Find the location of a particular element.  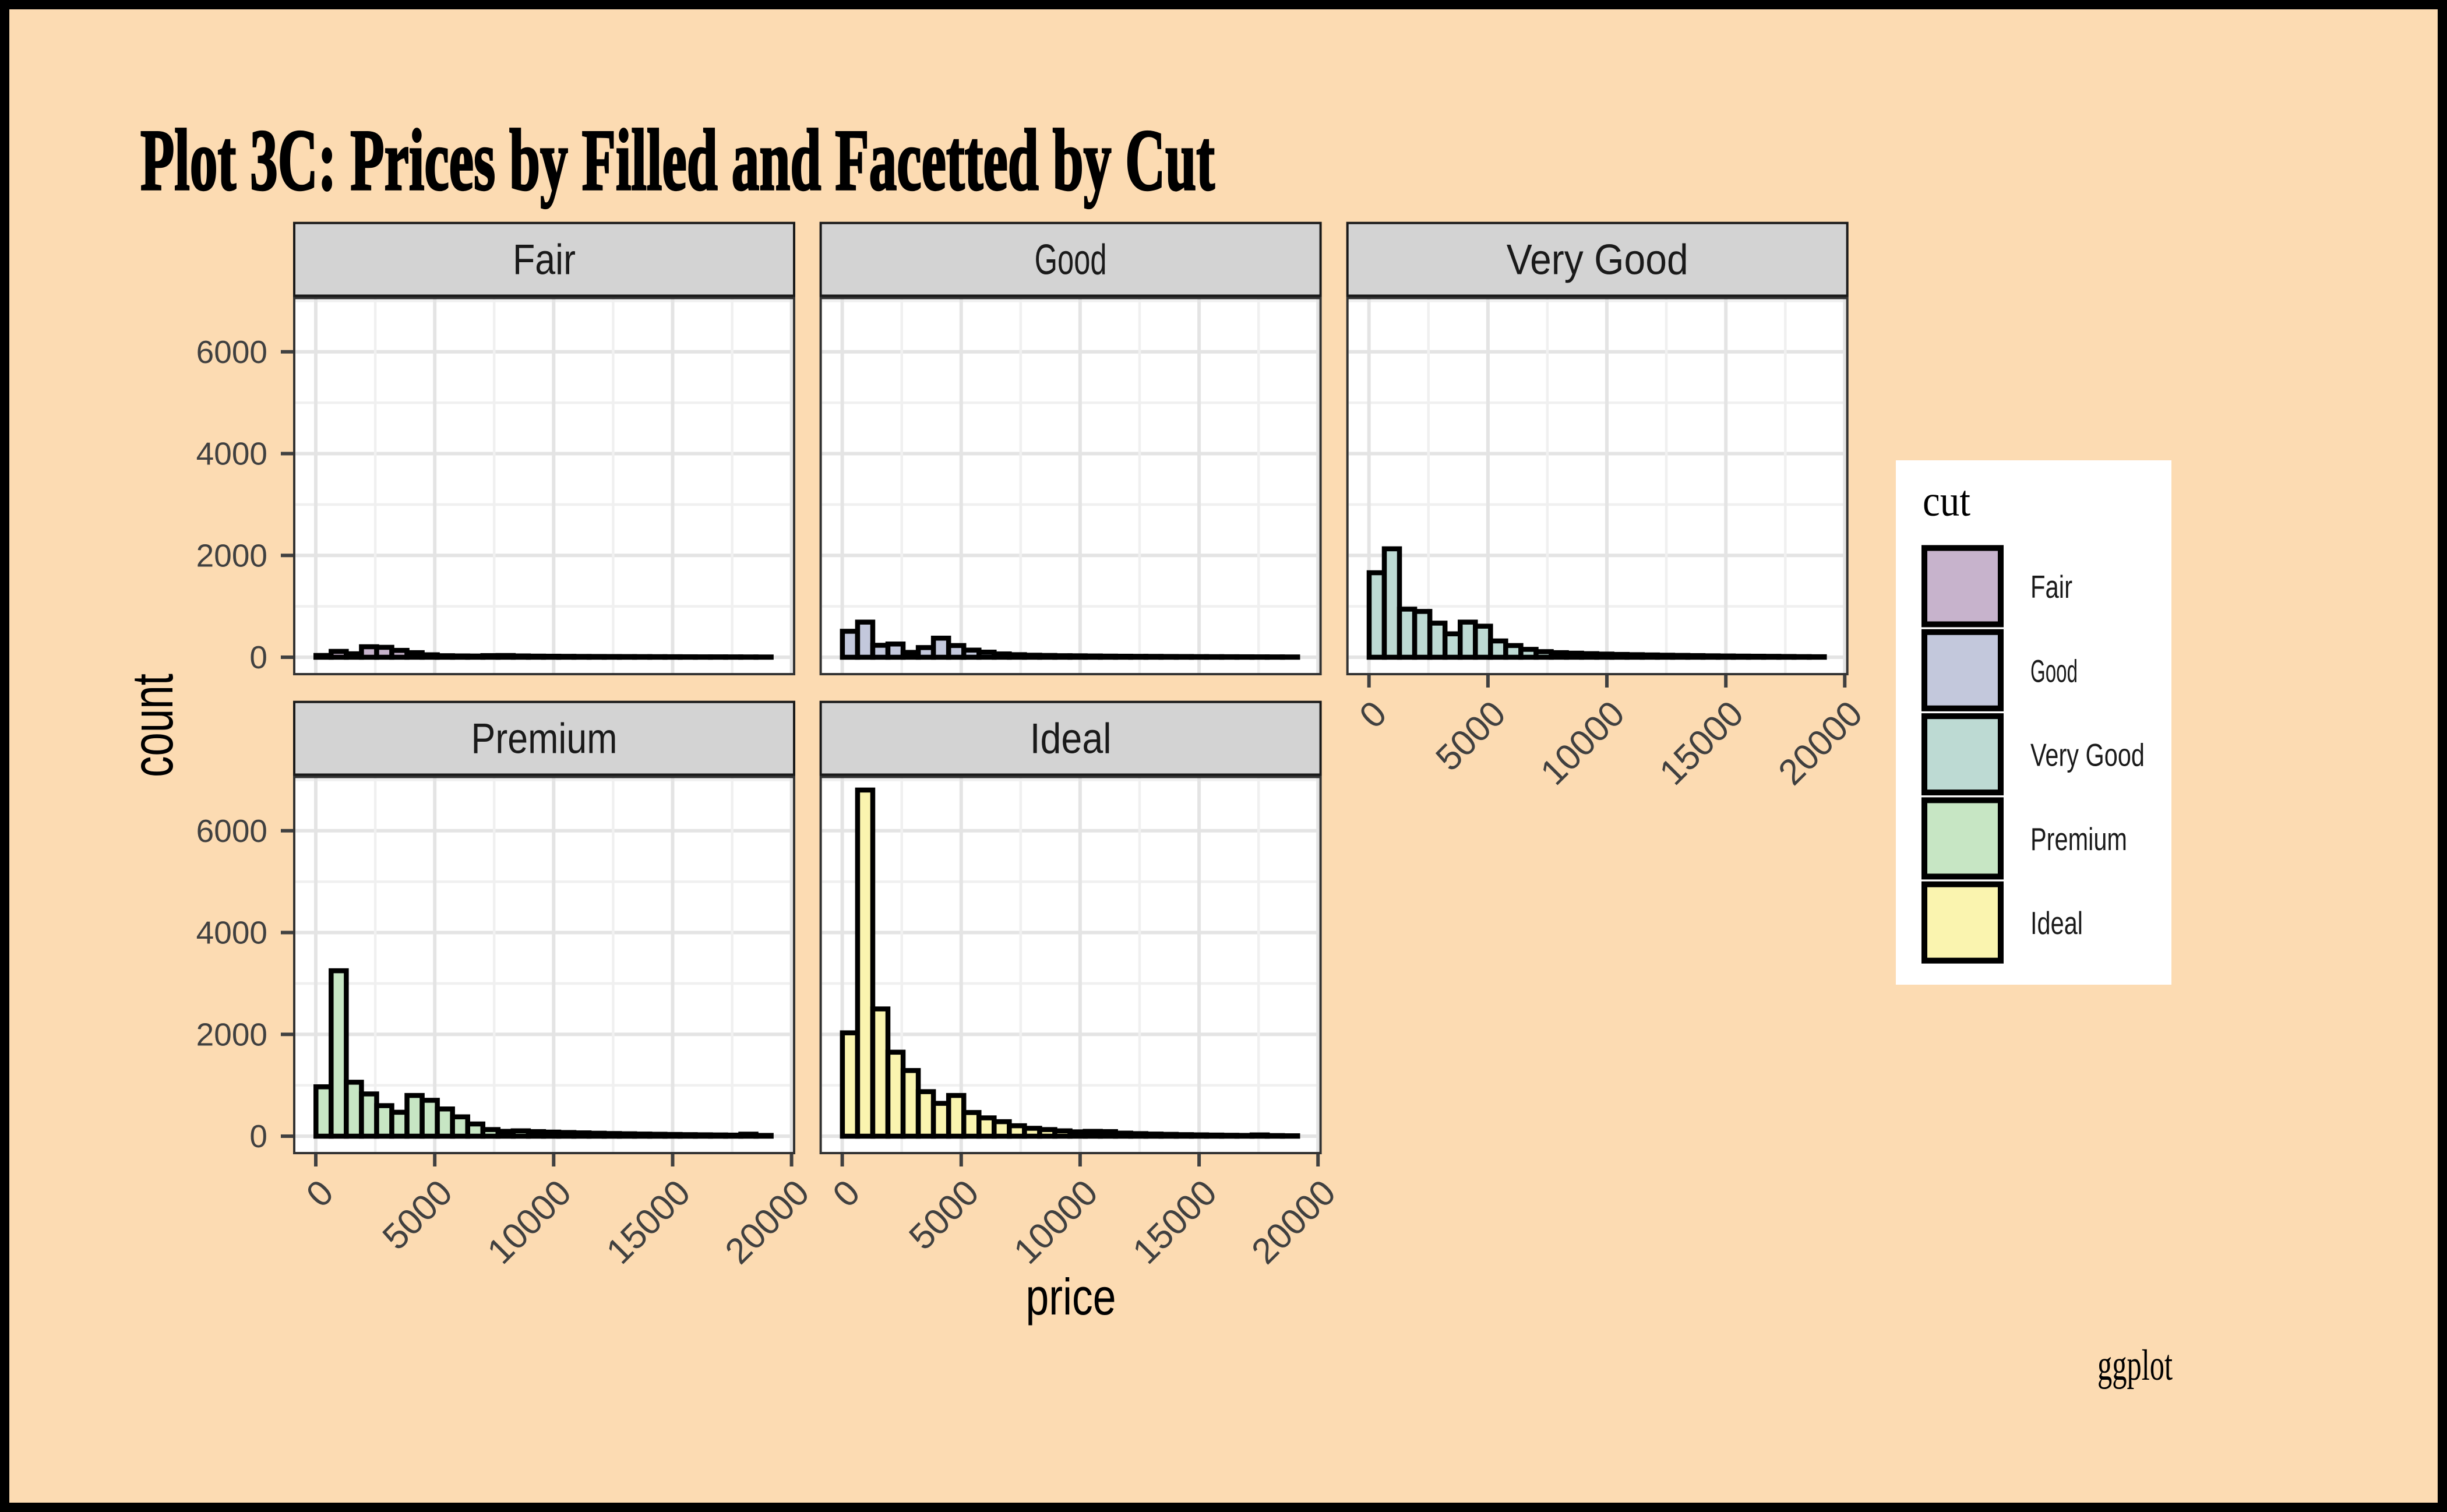

svg-text: cut is located at coordinates (1947, 501).